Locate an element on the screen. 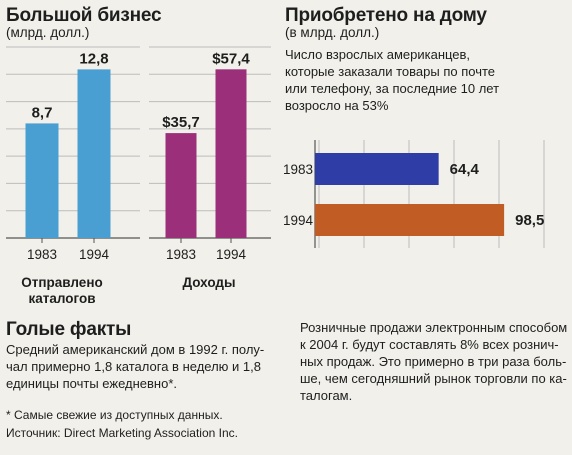 The width and height of the screenshot is (572, 455). home-purchases-chart: 1983 64,4 1994 98,5 is located at coordinates (414, 194).